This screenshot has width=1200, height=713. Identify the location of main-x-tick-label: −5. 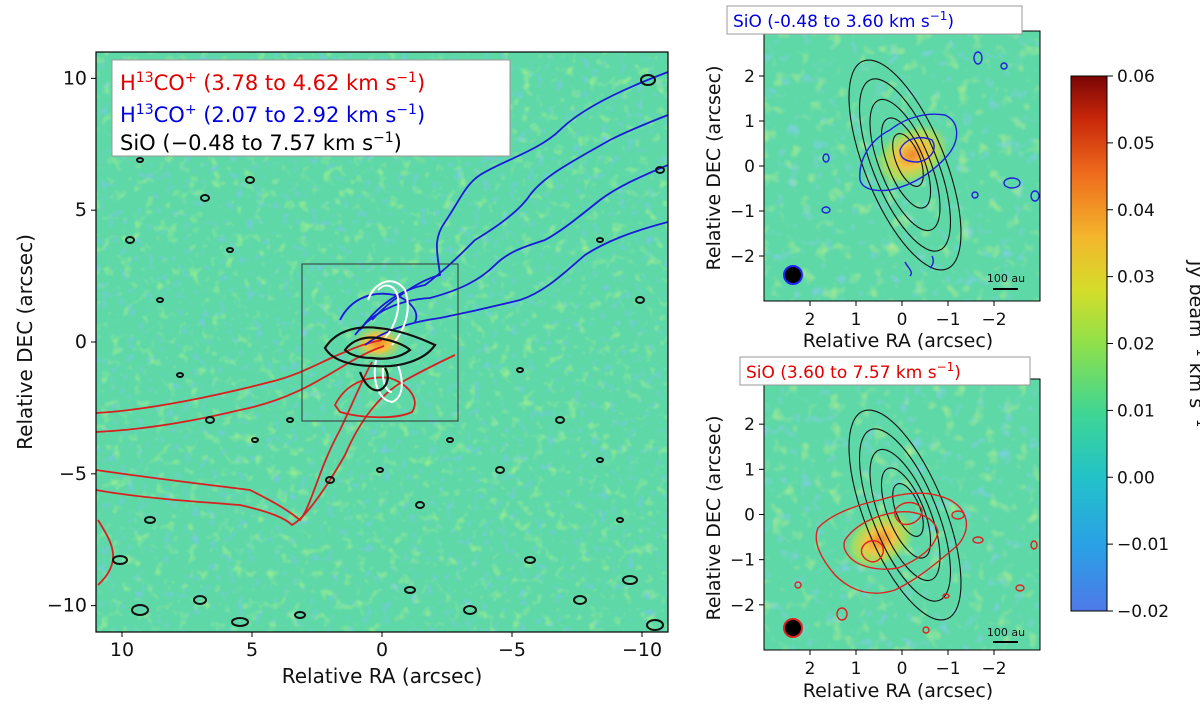
(512, 650).